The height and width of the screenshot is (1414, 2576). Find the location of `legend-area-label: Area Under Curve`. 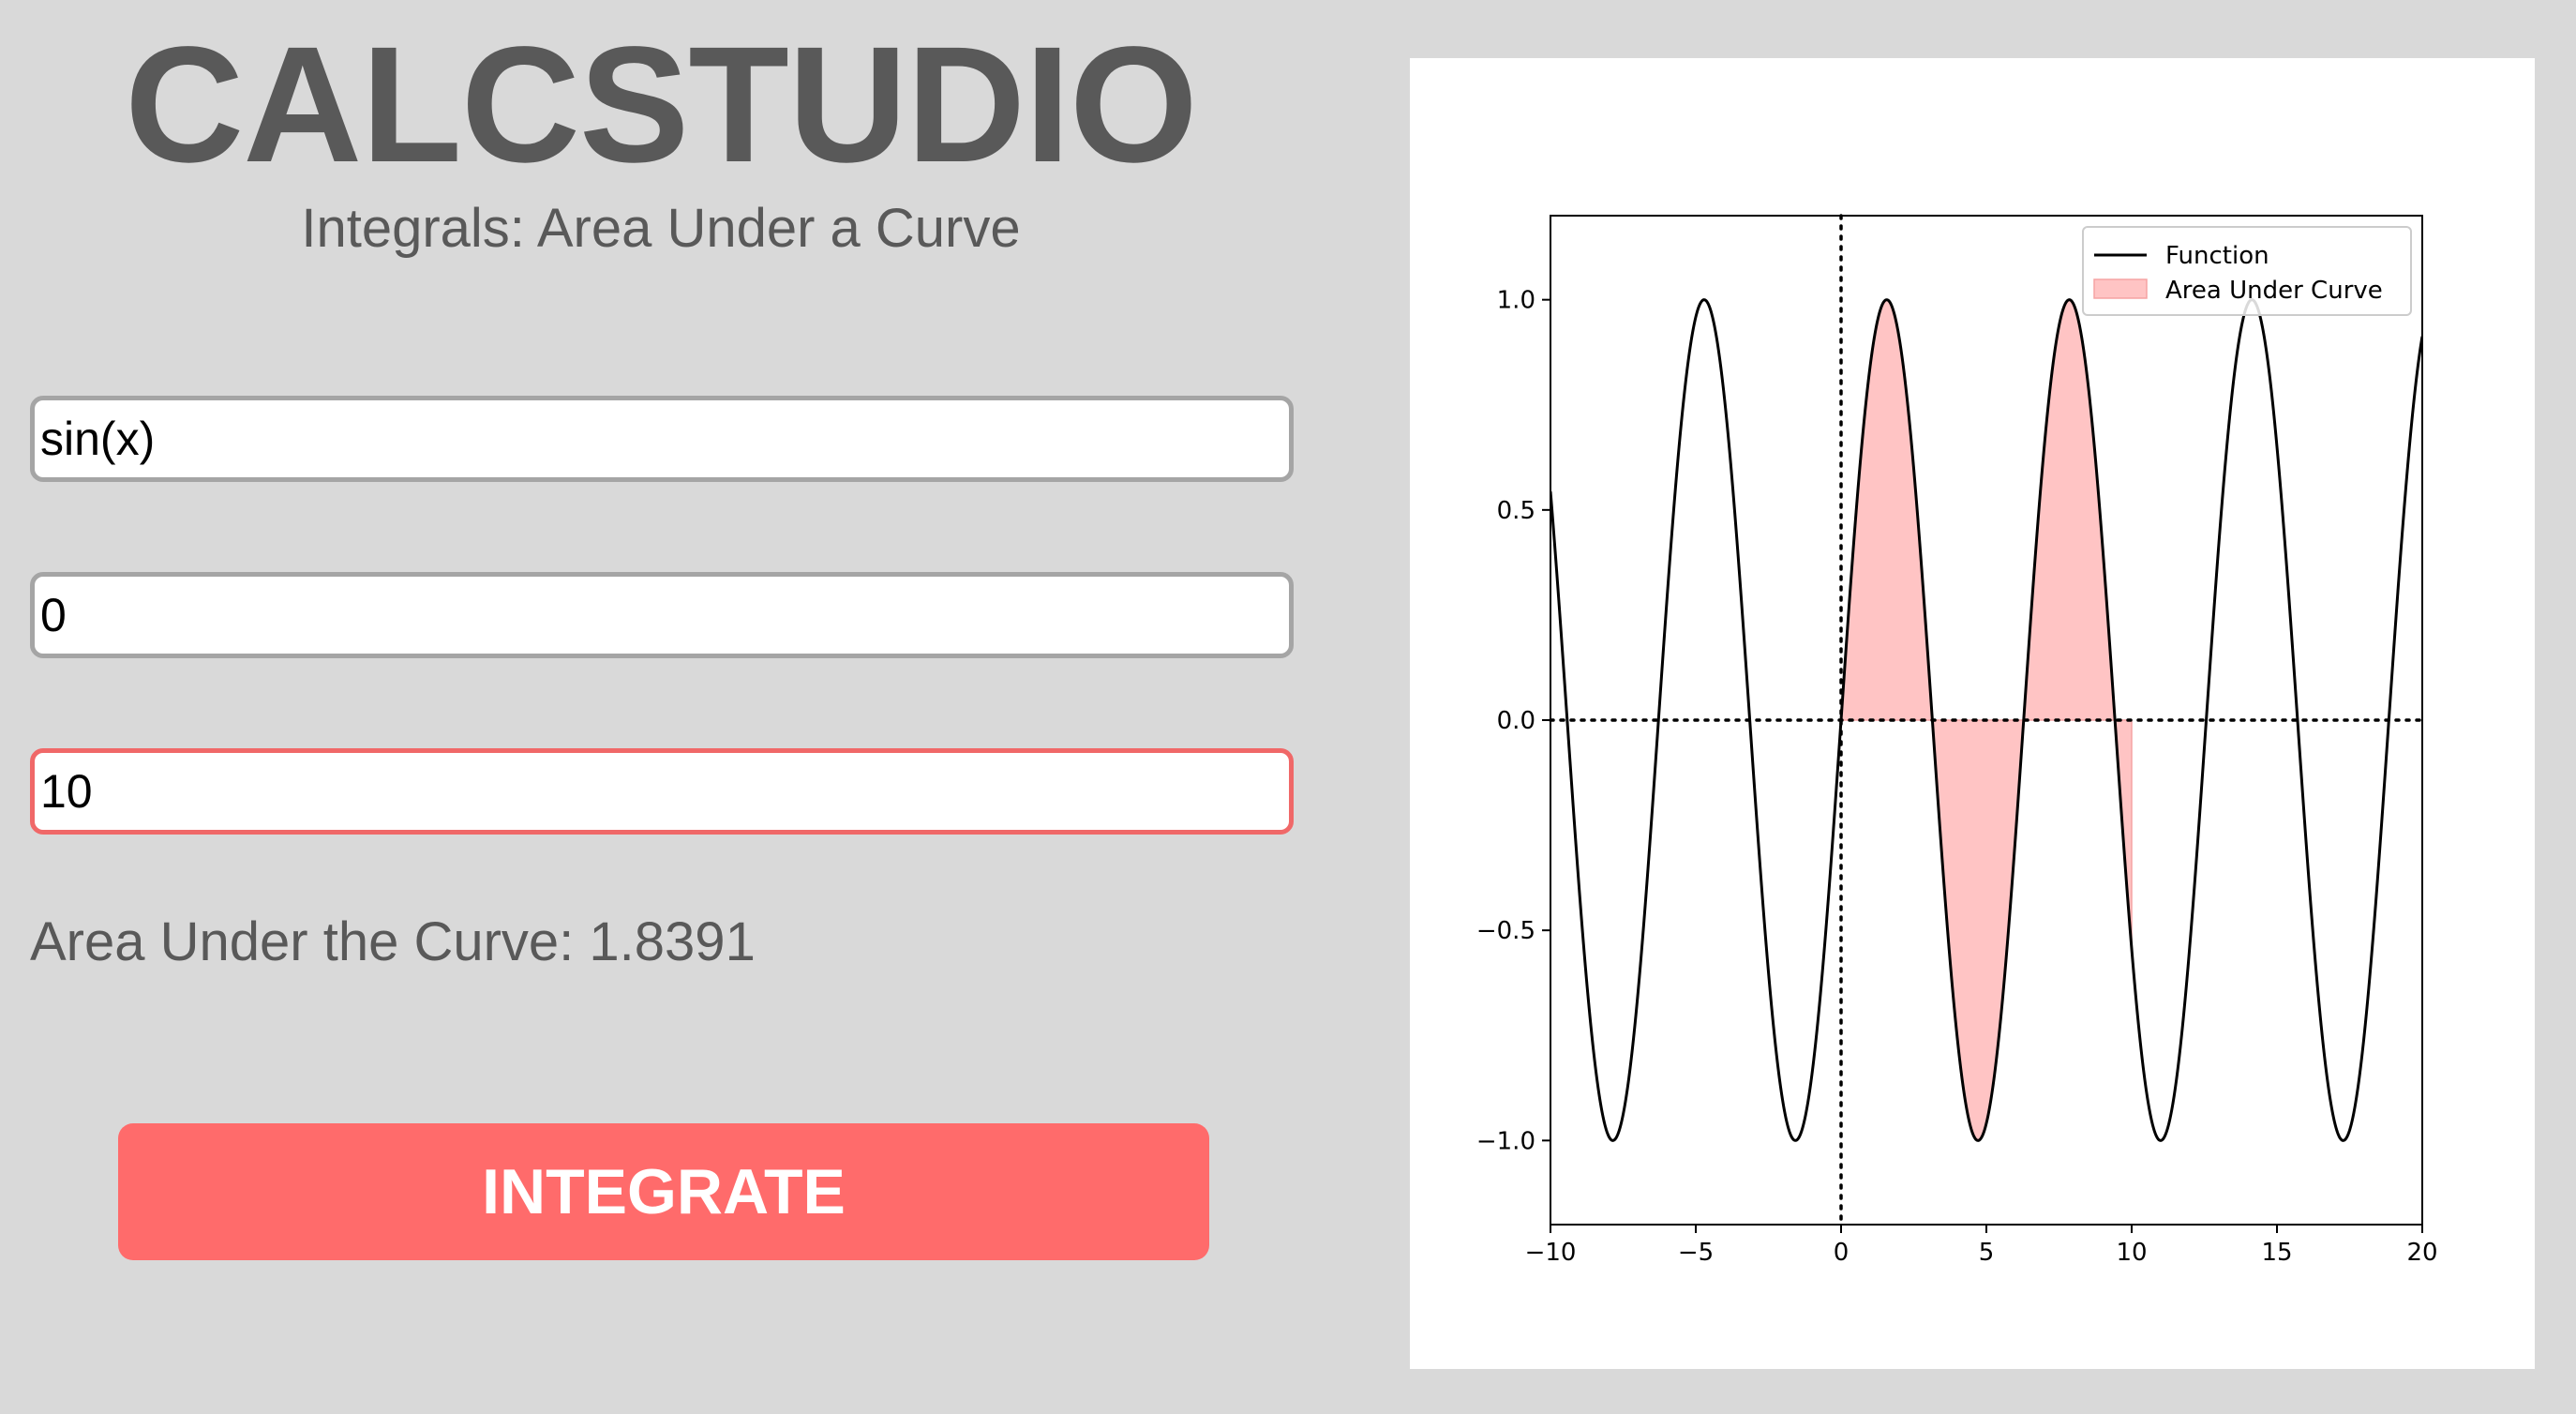

legend-area-label: Area Under Curve is located at coordinates (2274, 291).